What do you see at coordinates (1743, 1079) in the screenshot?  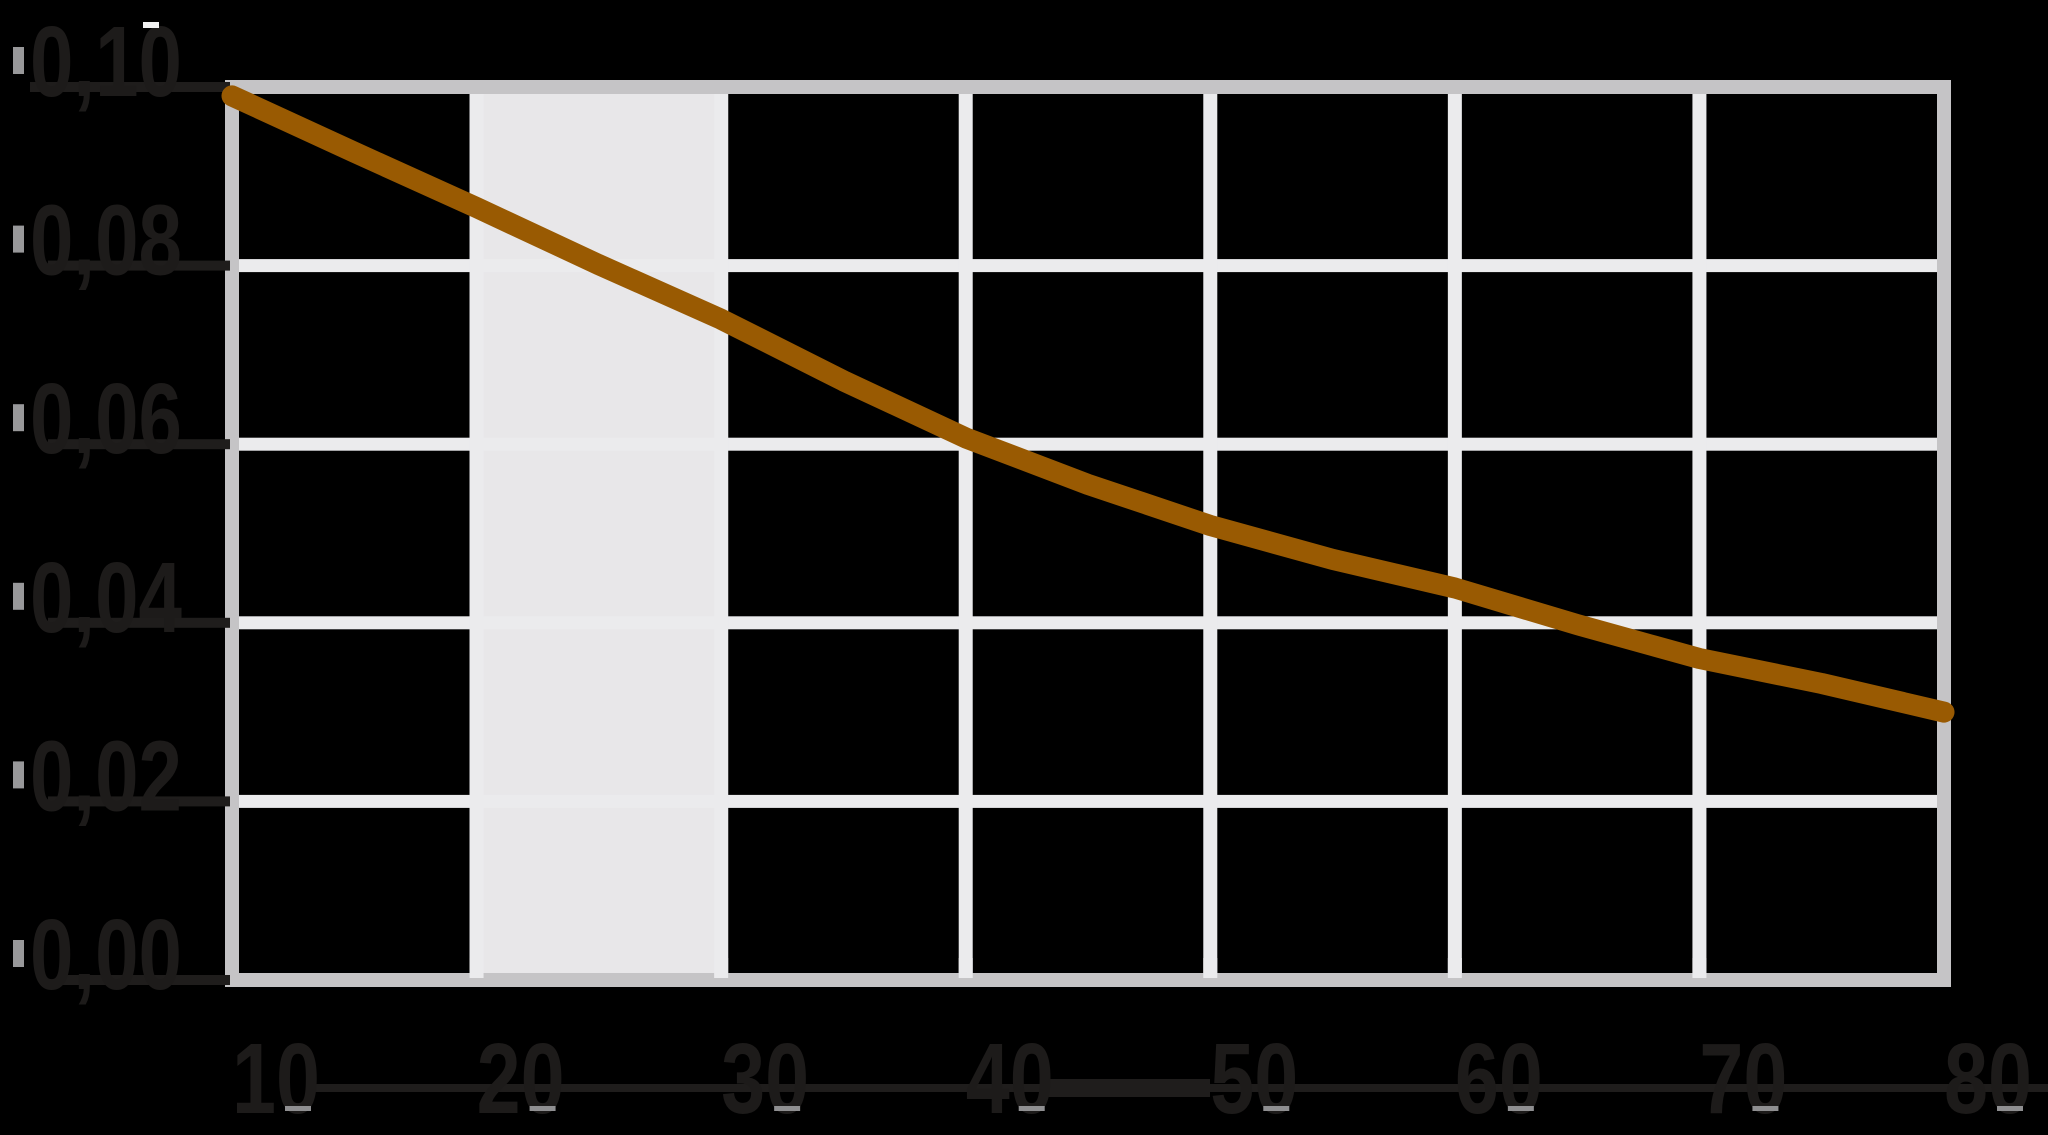 I see `x-tick-label: 70` at bounding box center [1743, 1079].